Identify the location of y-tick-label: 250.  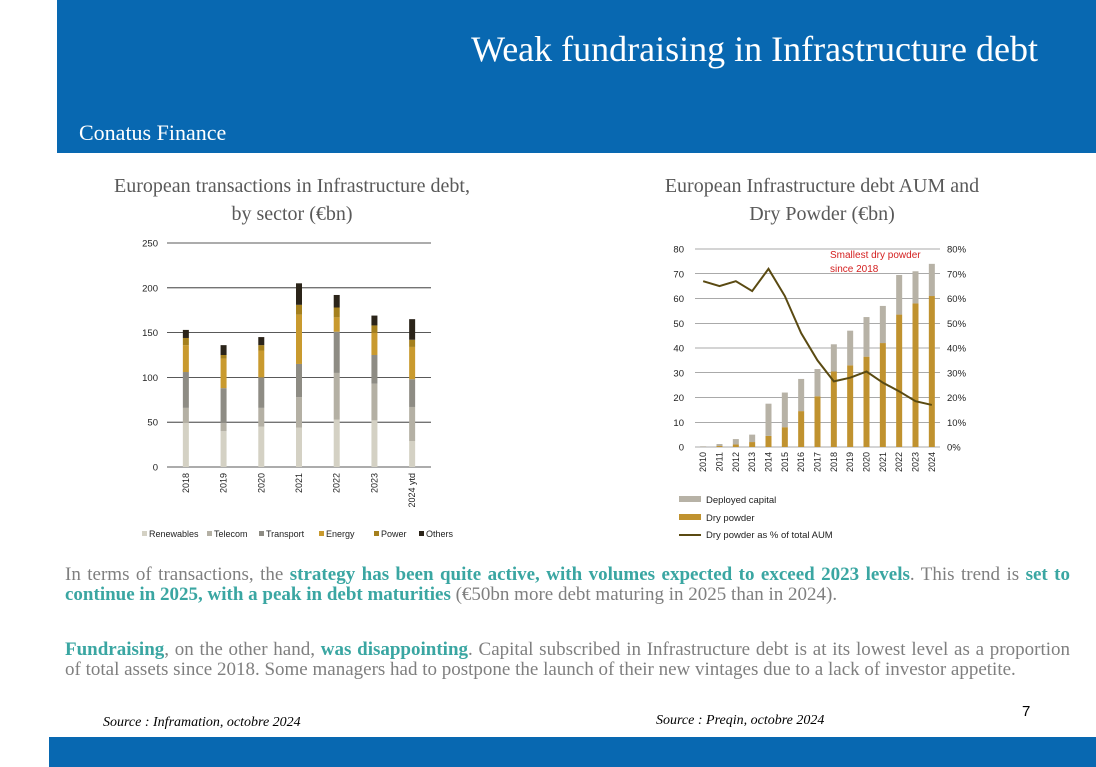
(150, 244).